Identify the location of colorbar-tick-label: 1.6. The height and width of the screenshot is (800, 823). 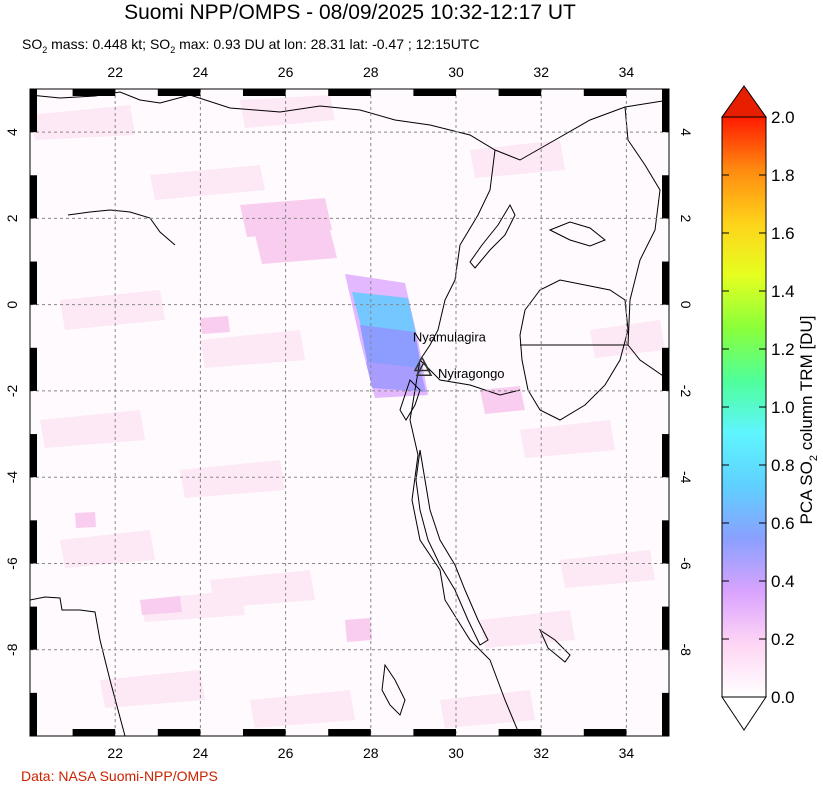
(783, 233).